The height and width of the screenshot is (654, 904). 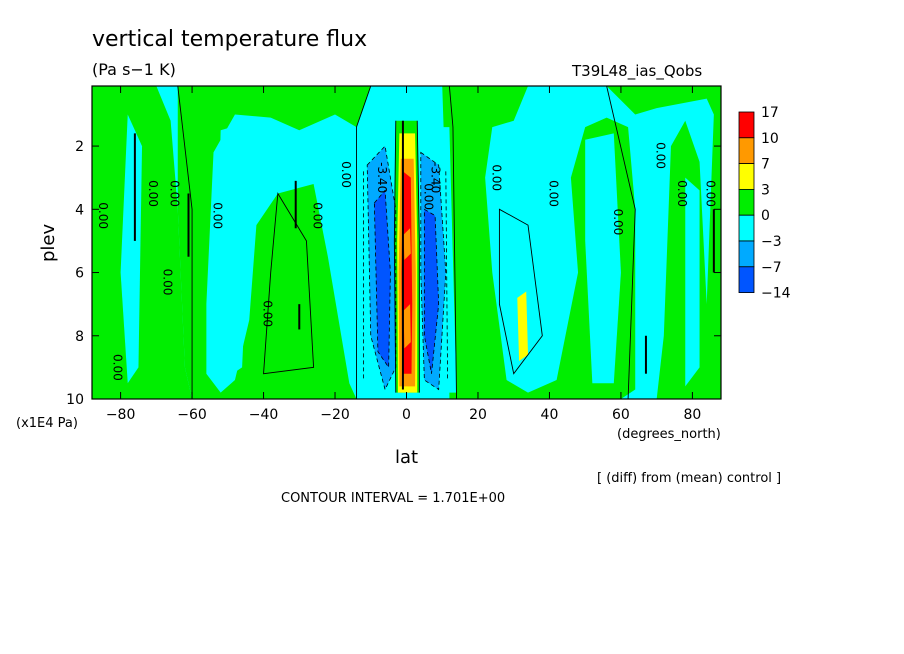 I want to click on experiment-label: T39L48_ias_Qobs, so click(x=636, y=71).